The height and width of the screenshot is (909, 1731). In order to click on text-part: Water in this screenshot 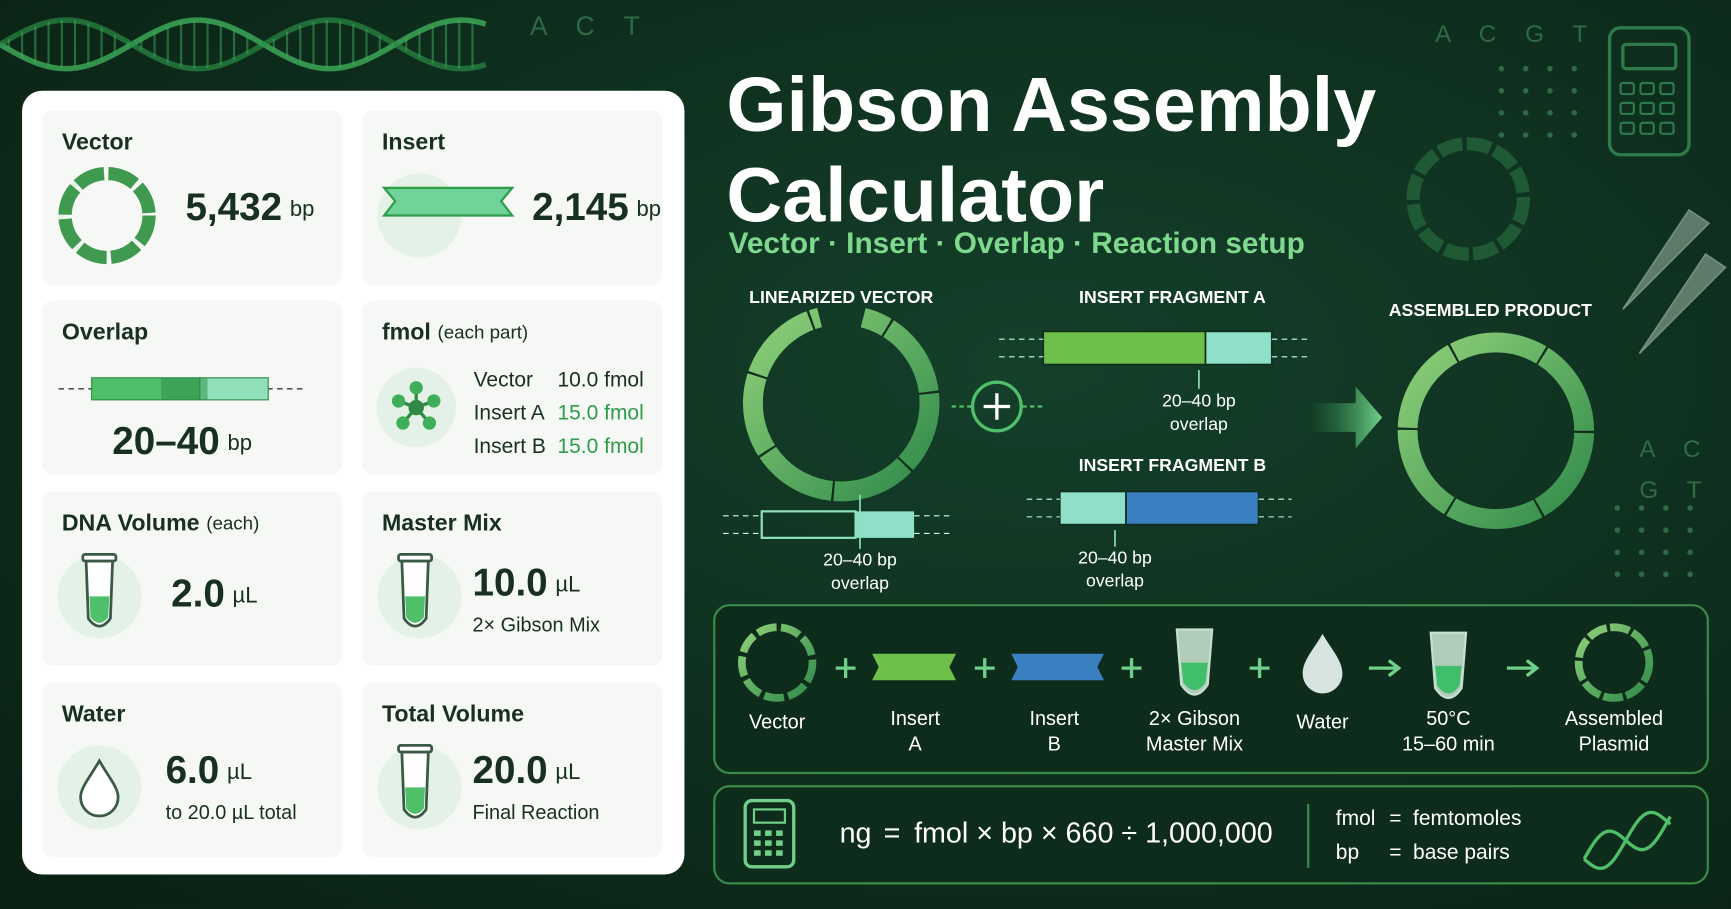, I will do `click(94, 714)`.